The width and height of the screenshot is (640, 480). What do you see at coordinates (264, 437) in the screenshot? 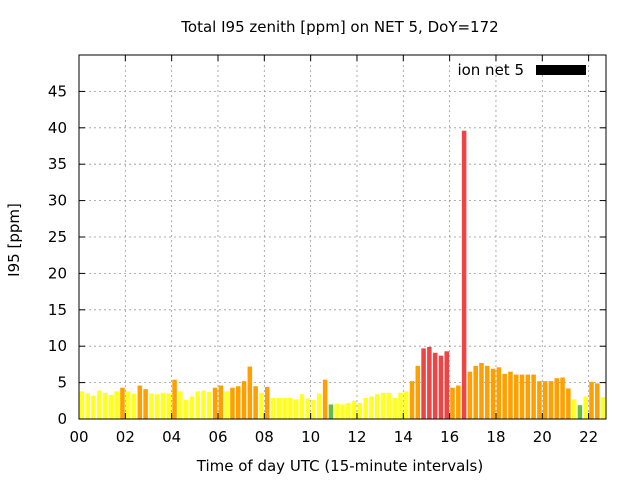
I see `x-tick-label: 08` at bounding box center [264, 437].